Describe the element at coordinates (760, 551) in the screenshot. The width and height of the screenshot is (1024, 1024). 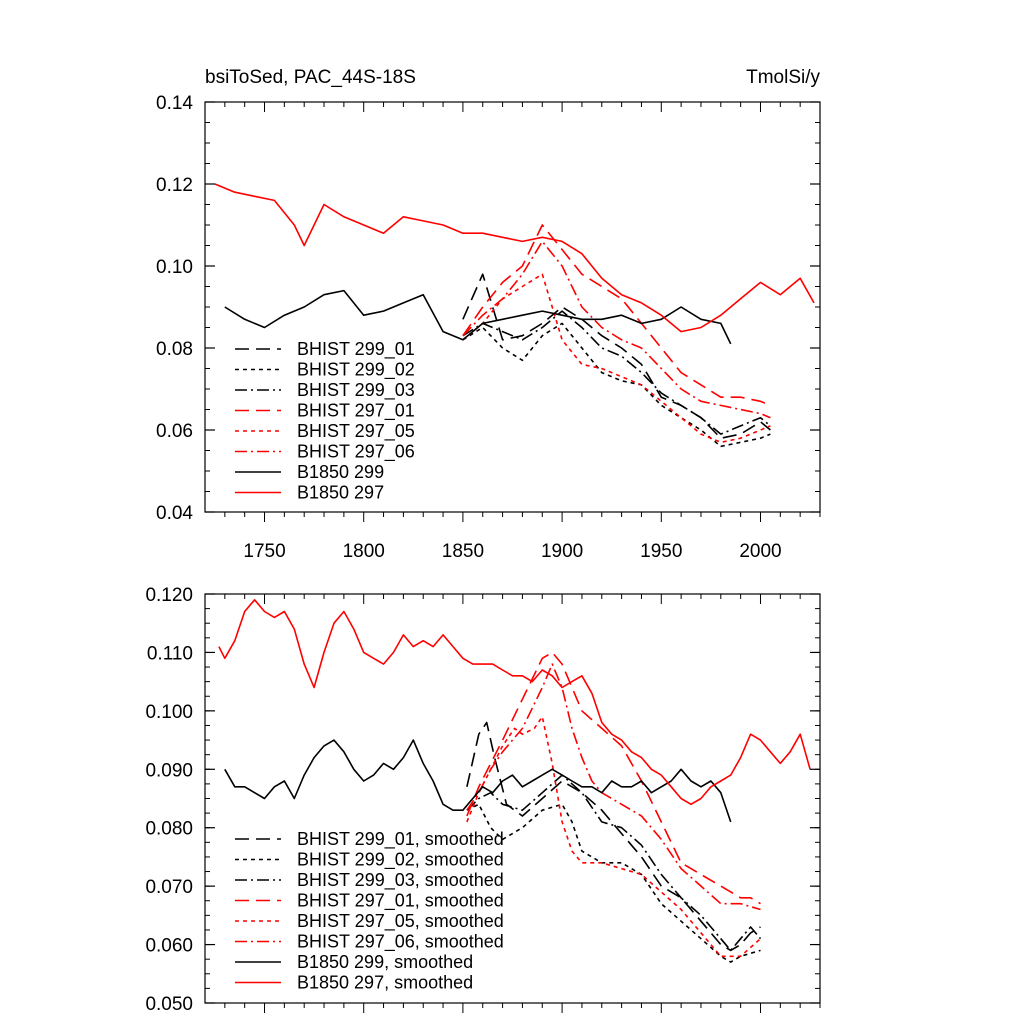
I see `x-tick-label: 2000` at that location.